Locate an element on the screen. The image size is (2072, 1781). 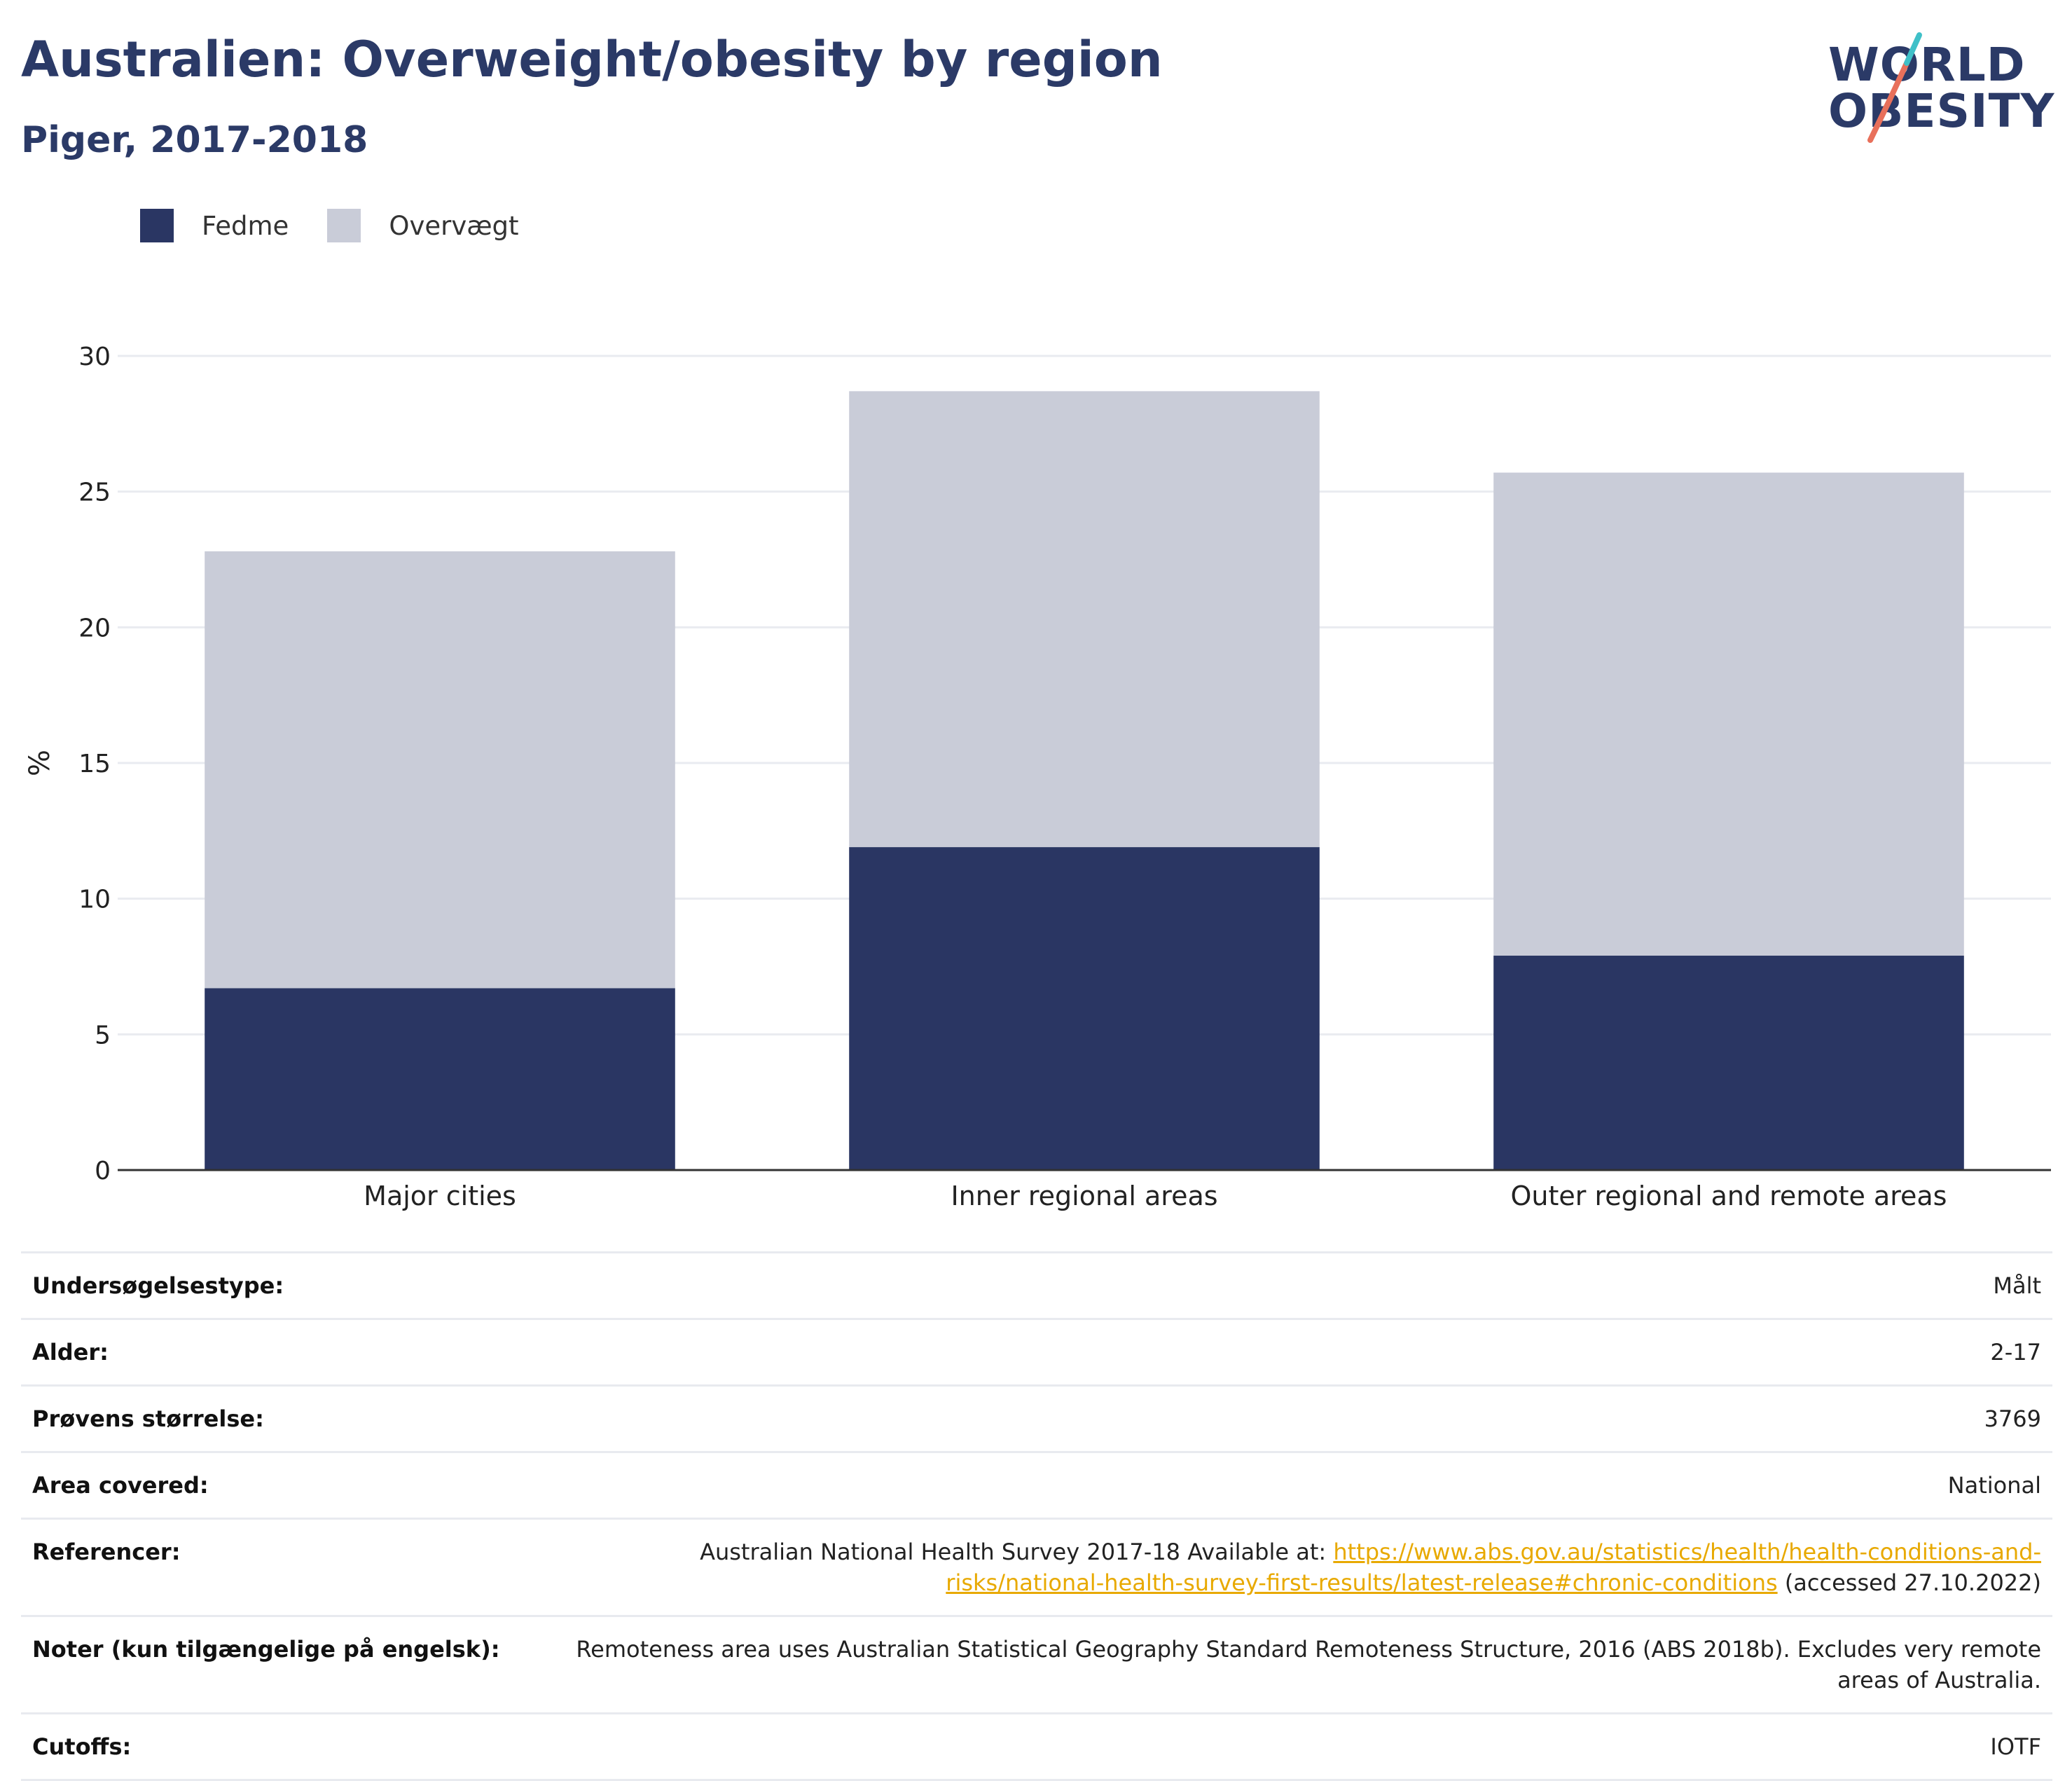
meta-value: Målt is located at coordinates (1300, 1285).